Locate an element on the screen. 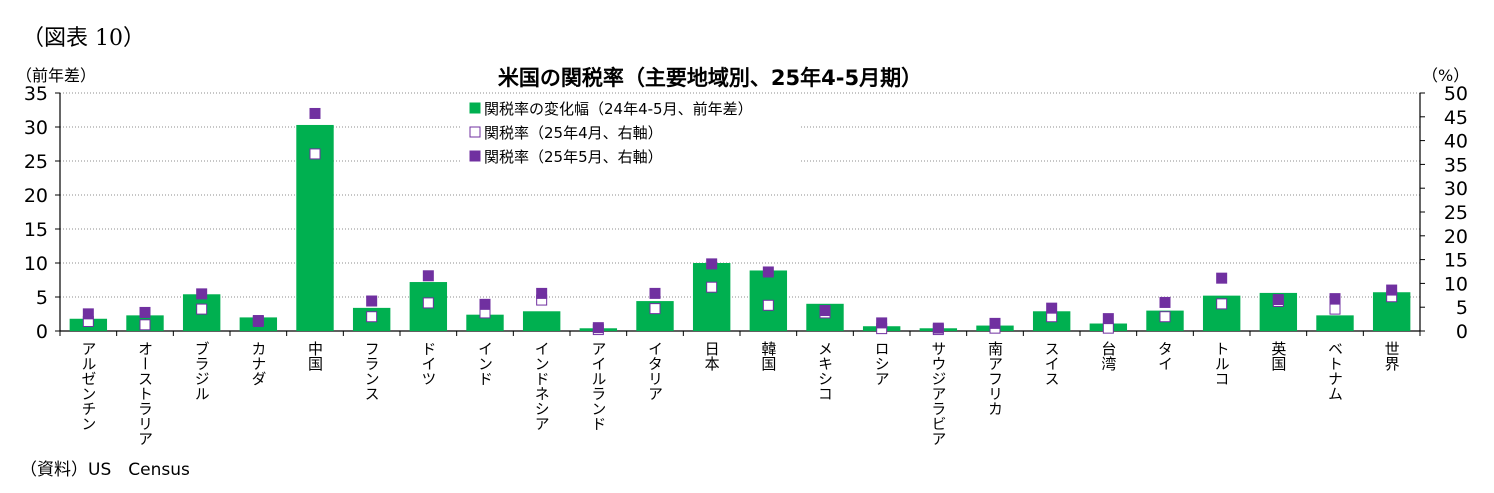  category-label: 中国 is located at coordinates (315, 356).